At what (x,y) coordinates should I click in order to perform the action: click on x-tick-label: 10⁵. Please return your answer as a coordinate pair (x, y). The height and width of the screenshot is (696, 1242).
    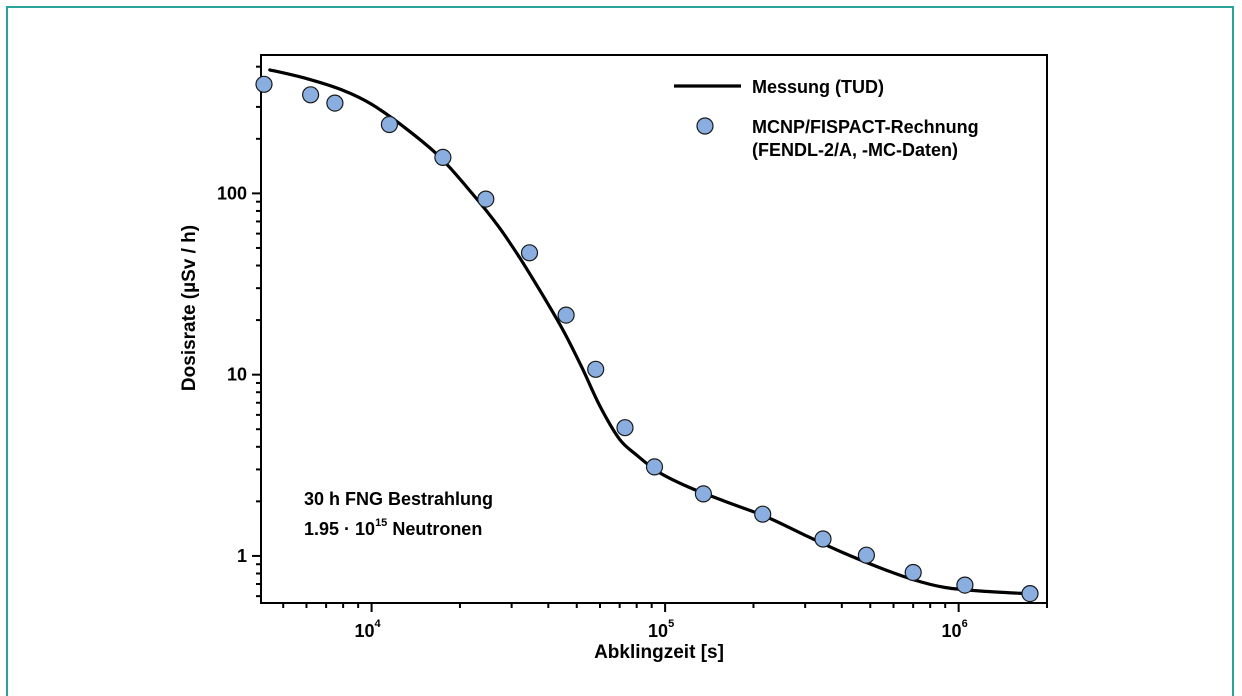
    Looking at the image, I should click on (661, 629).